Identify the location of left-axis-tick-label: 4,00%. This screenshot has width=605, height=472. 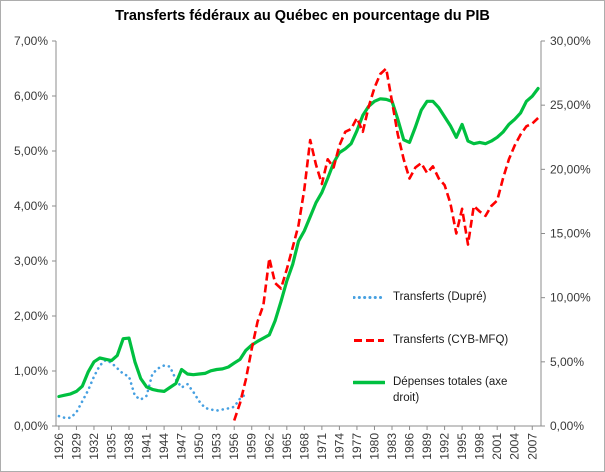
(31, 206).